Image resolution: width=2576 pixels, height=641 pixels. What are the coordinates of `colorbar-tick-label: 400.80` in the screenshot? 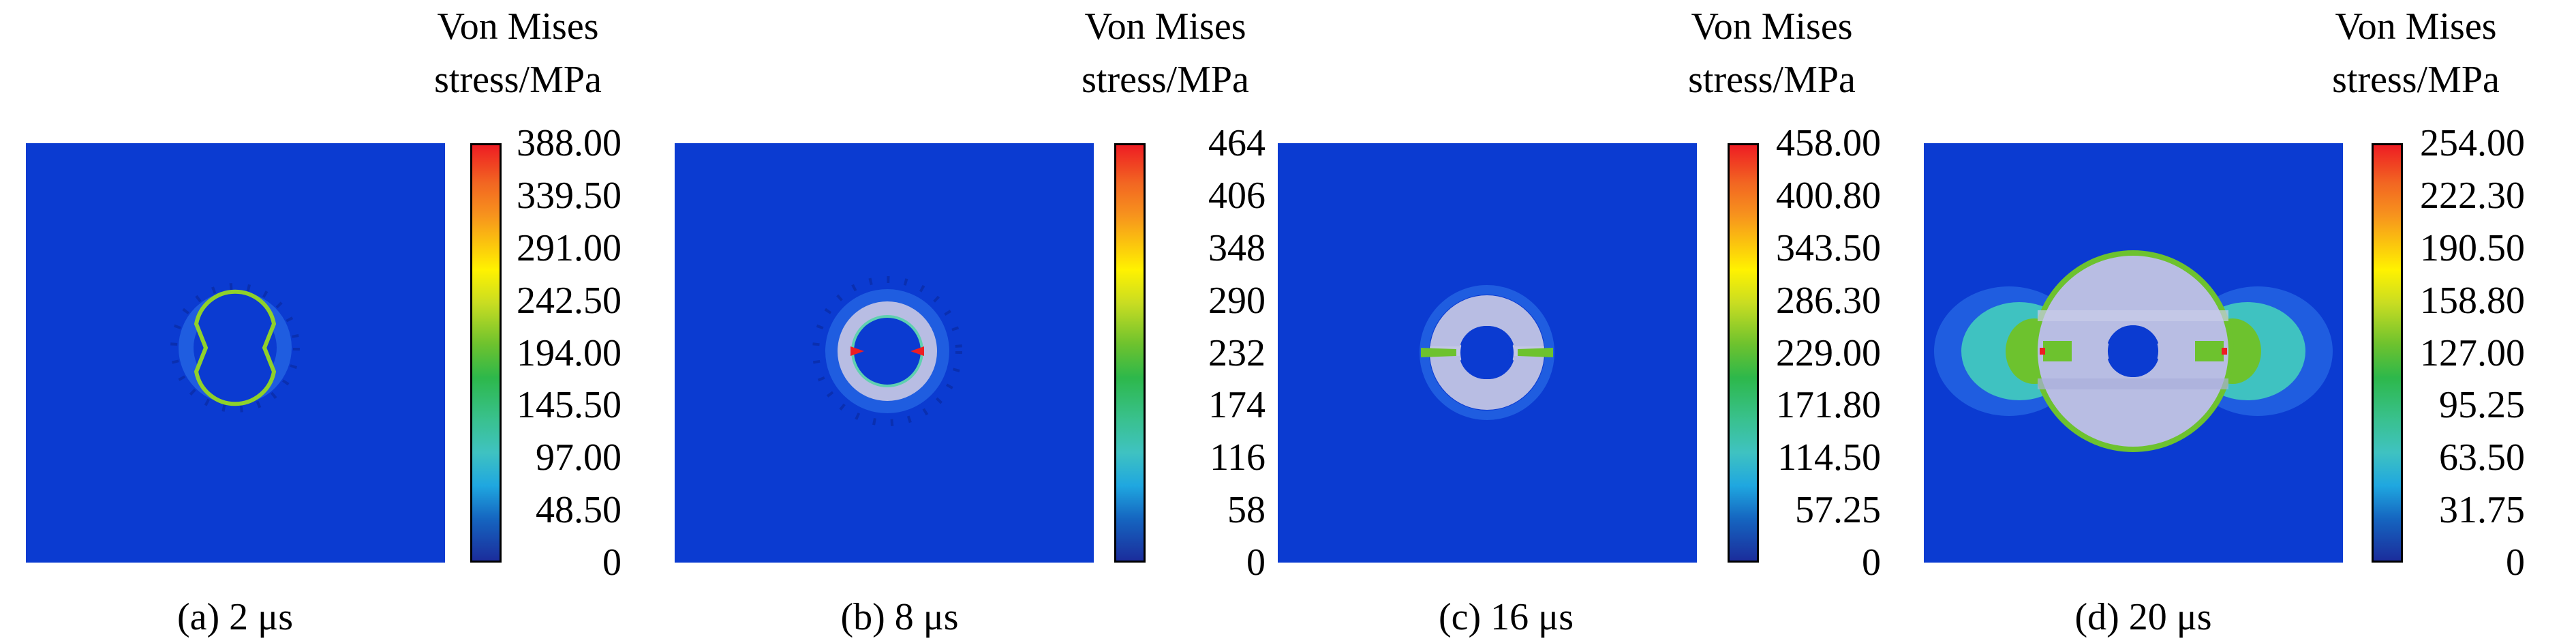 It's located at (1828, 195).